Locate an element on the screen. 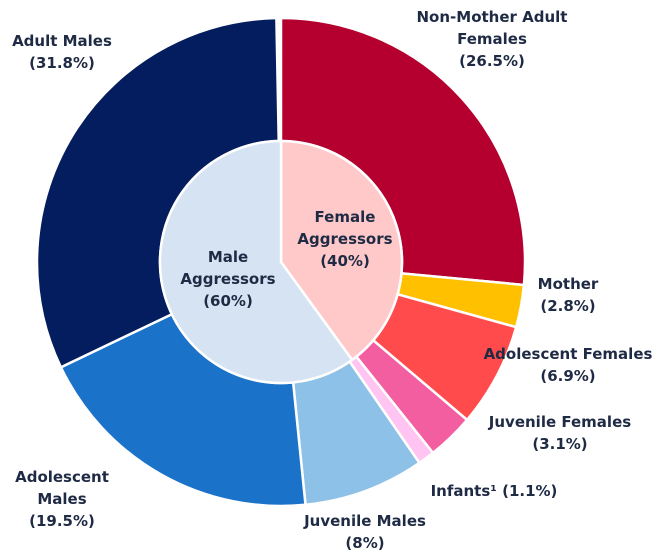  category-label: Female Aggressors is located at coordinates (345, 228).